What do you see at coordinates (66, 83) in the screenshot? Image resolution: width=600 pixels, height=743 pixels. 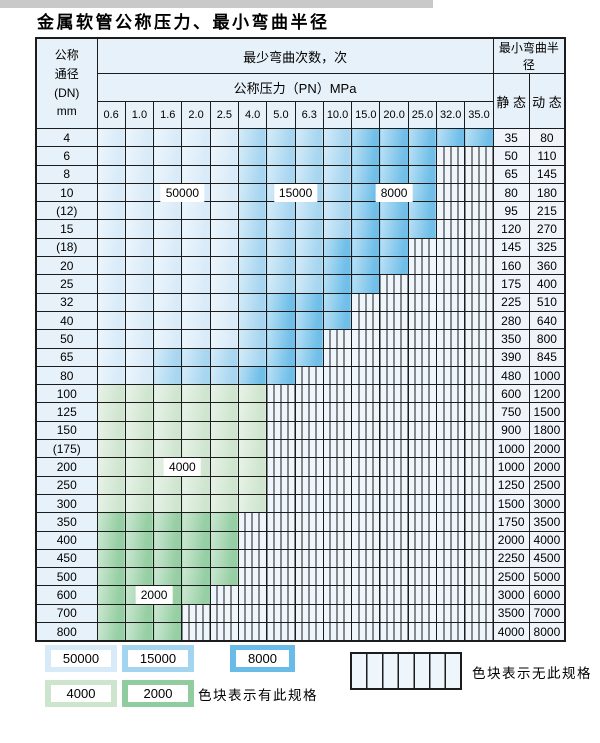 I see `col-header-dn: 公称 通径 (DN) mm` at bounding box center [66, 83].